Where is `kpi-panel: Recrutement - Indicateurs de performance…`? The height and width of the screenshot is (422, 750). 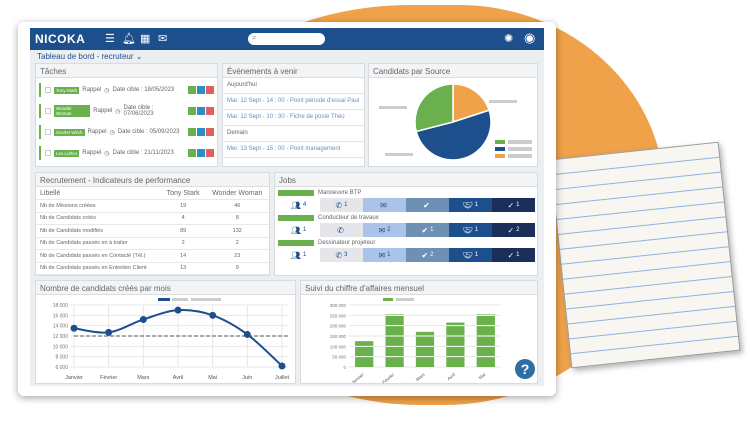 kpi-panel: Recrutement - Indicateurs de performance… is located at coordinates (152, 224).